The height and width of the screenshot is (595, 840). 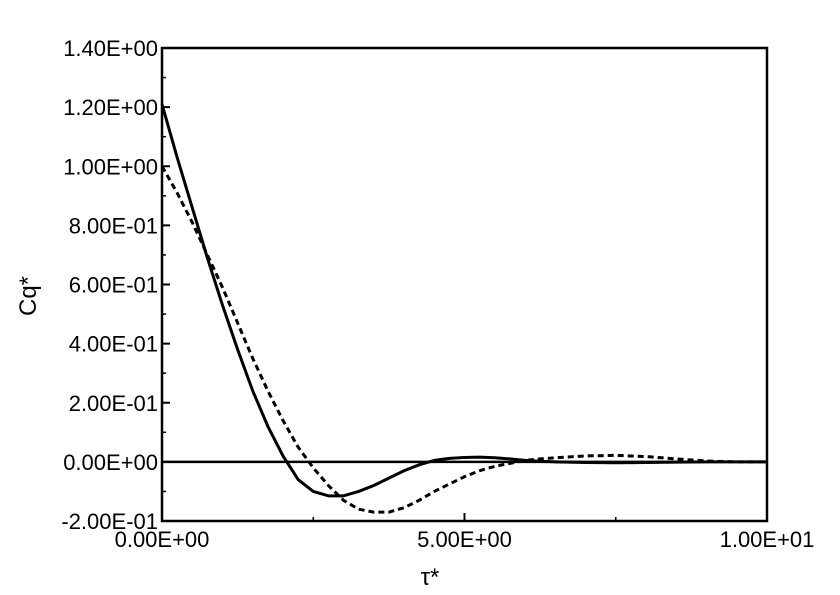 What do you see at coordinates (113, 225) in the screenshot?
I see `y-tick-label: 8.00E-01` at bounding box center [113, 225].